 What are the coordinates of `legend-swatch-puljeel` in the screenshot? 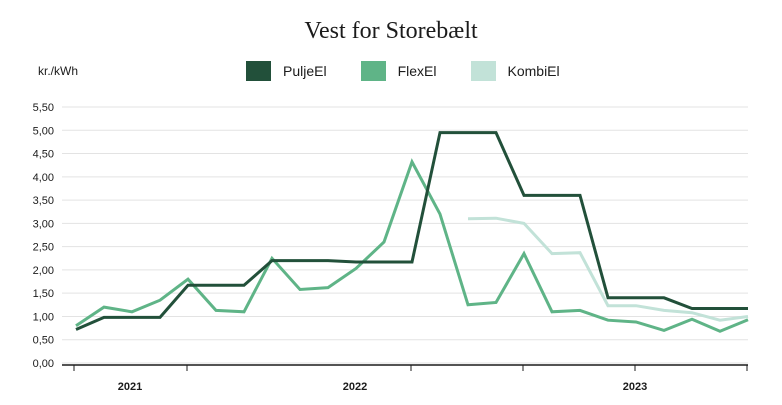 It's located at (258, 71).